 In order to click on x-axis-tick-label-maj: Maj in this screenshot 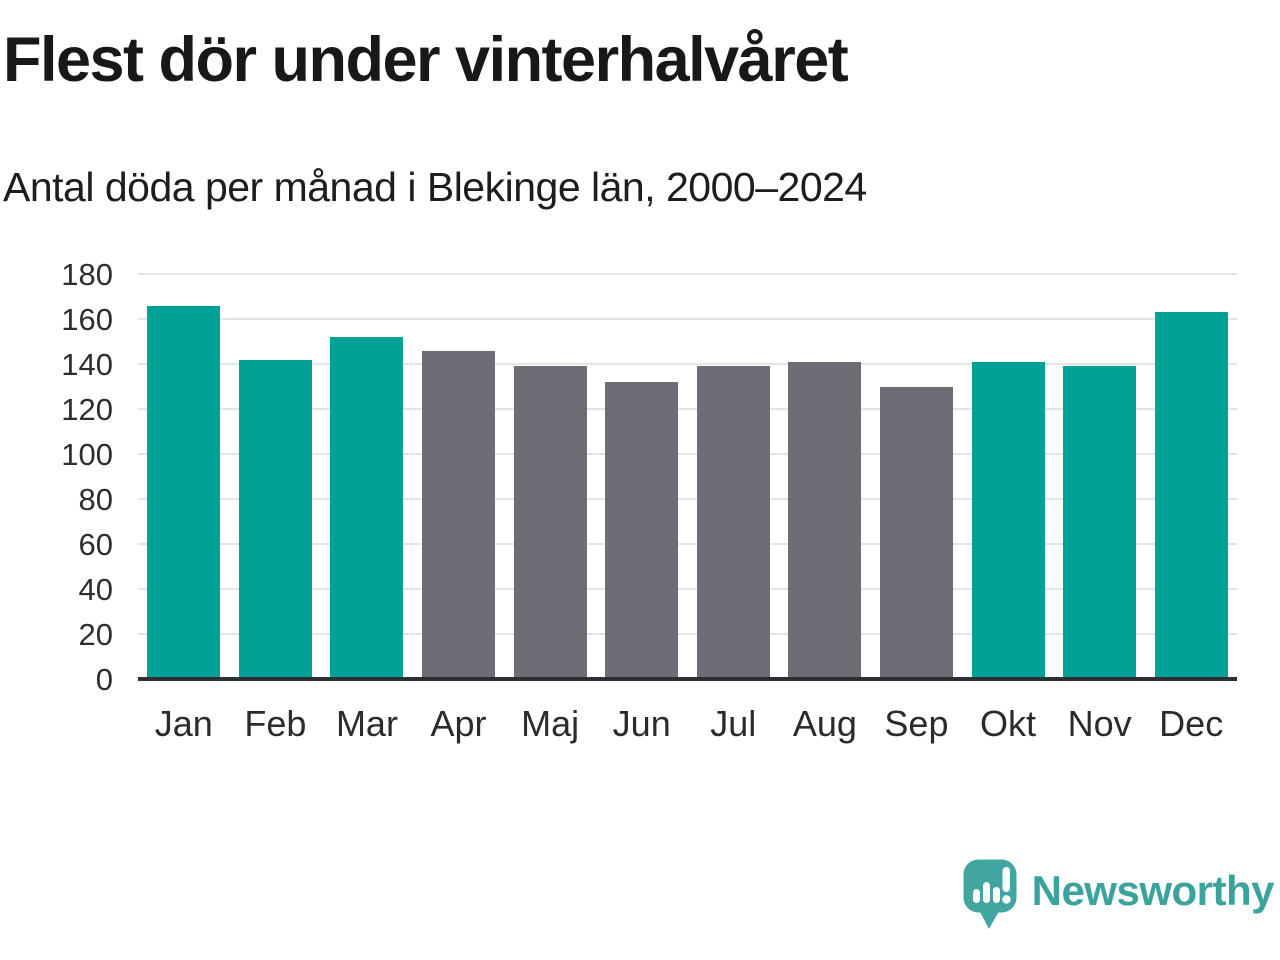, I will do `click(550, 723)`.